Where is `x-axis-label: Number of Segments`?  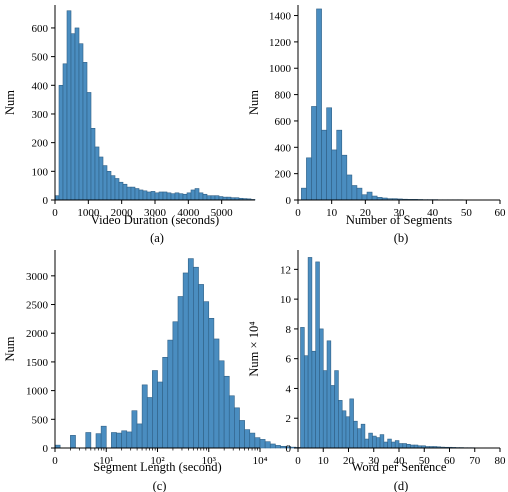 x-axis-label: Number of Segments is located at coordinates (399, 220).